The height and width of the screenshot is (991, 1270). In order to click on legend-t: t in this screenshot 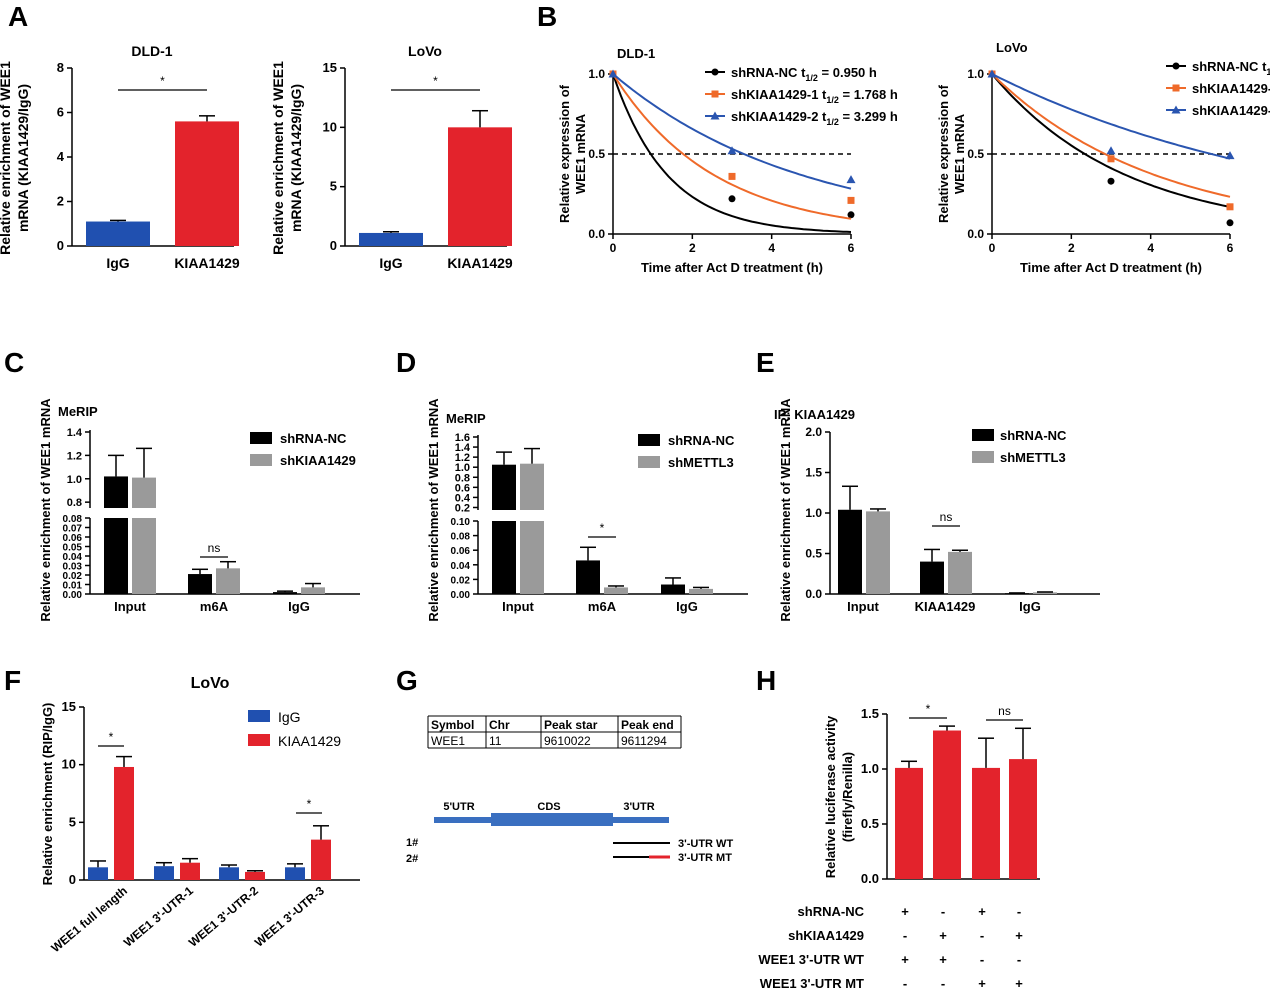, I will do `click(822, 116)`.